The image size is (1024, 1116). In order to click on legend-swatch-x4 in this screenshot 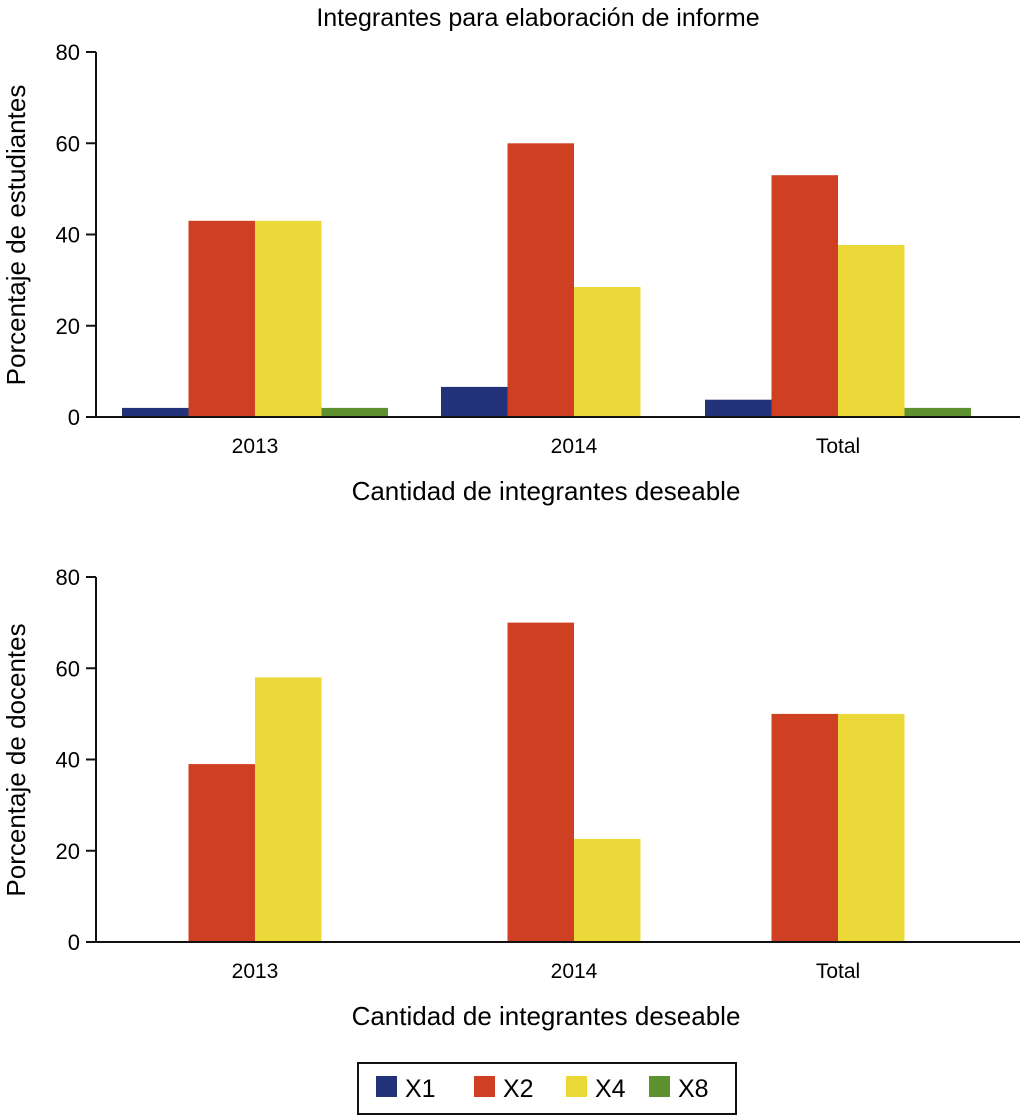, I will do `click(576, 1086)`.